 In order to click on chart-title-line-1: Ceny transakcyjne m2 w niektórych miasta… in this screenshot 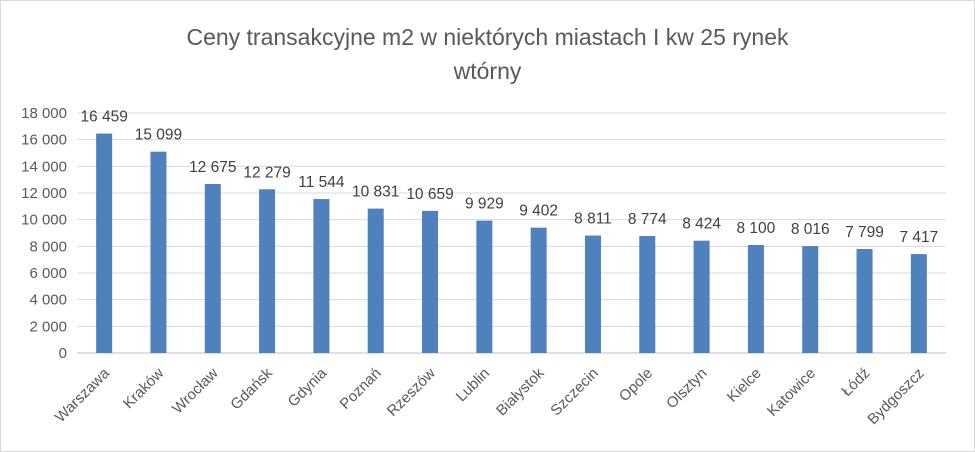, I will do `click(487, 37)`.